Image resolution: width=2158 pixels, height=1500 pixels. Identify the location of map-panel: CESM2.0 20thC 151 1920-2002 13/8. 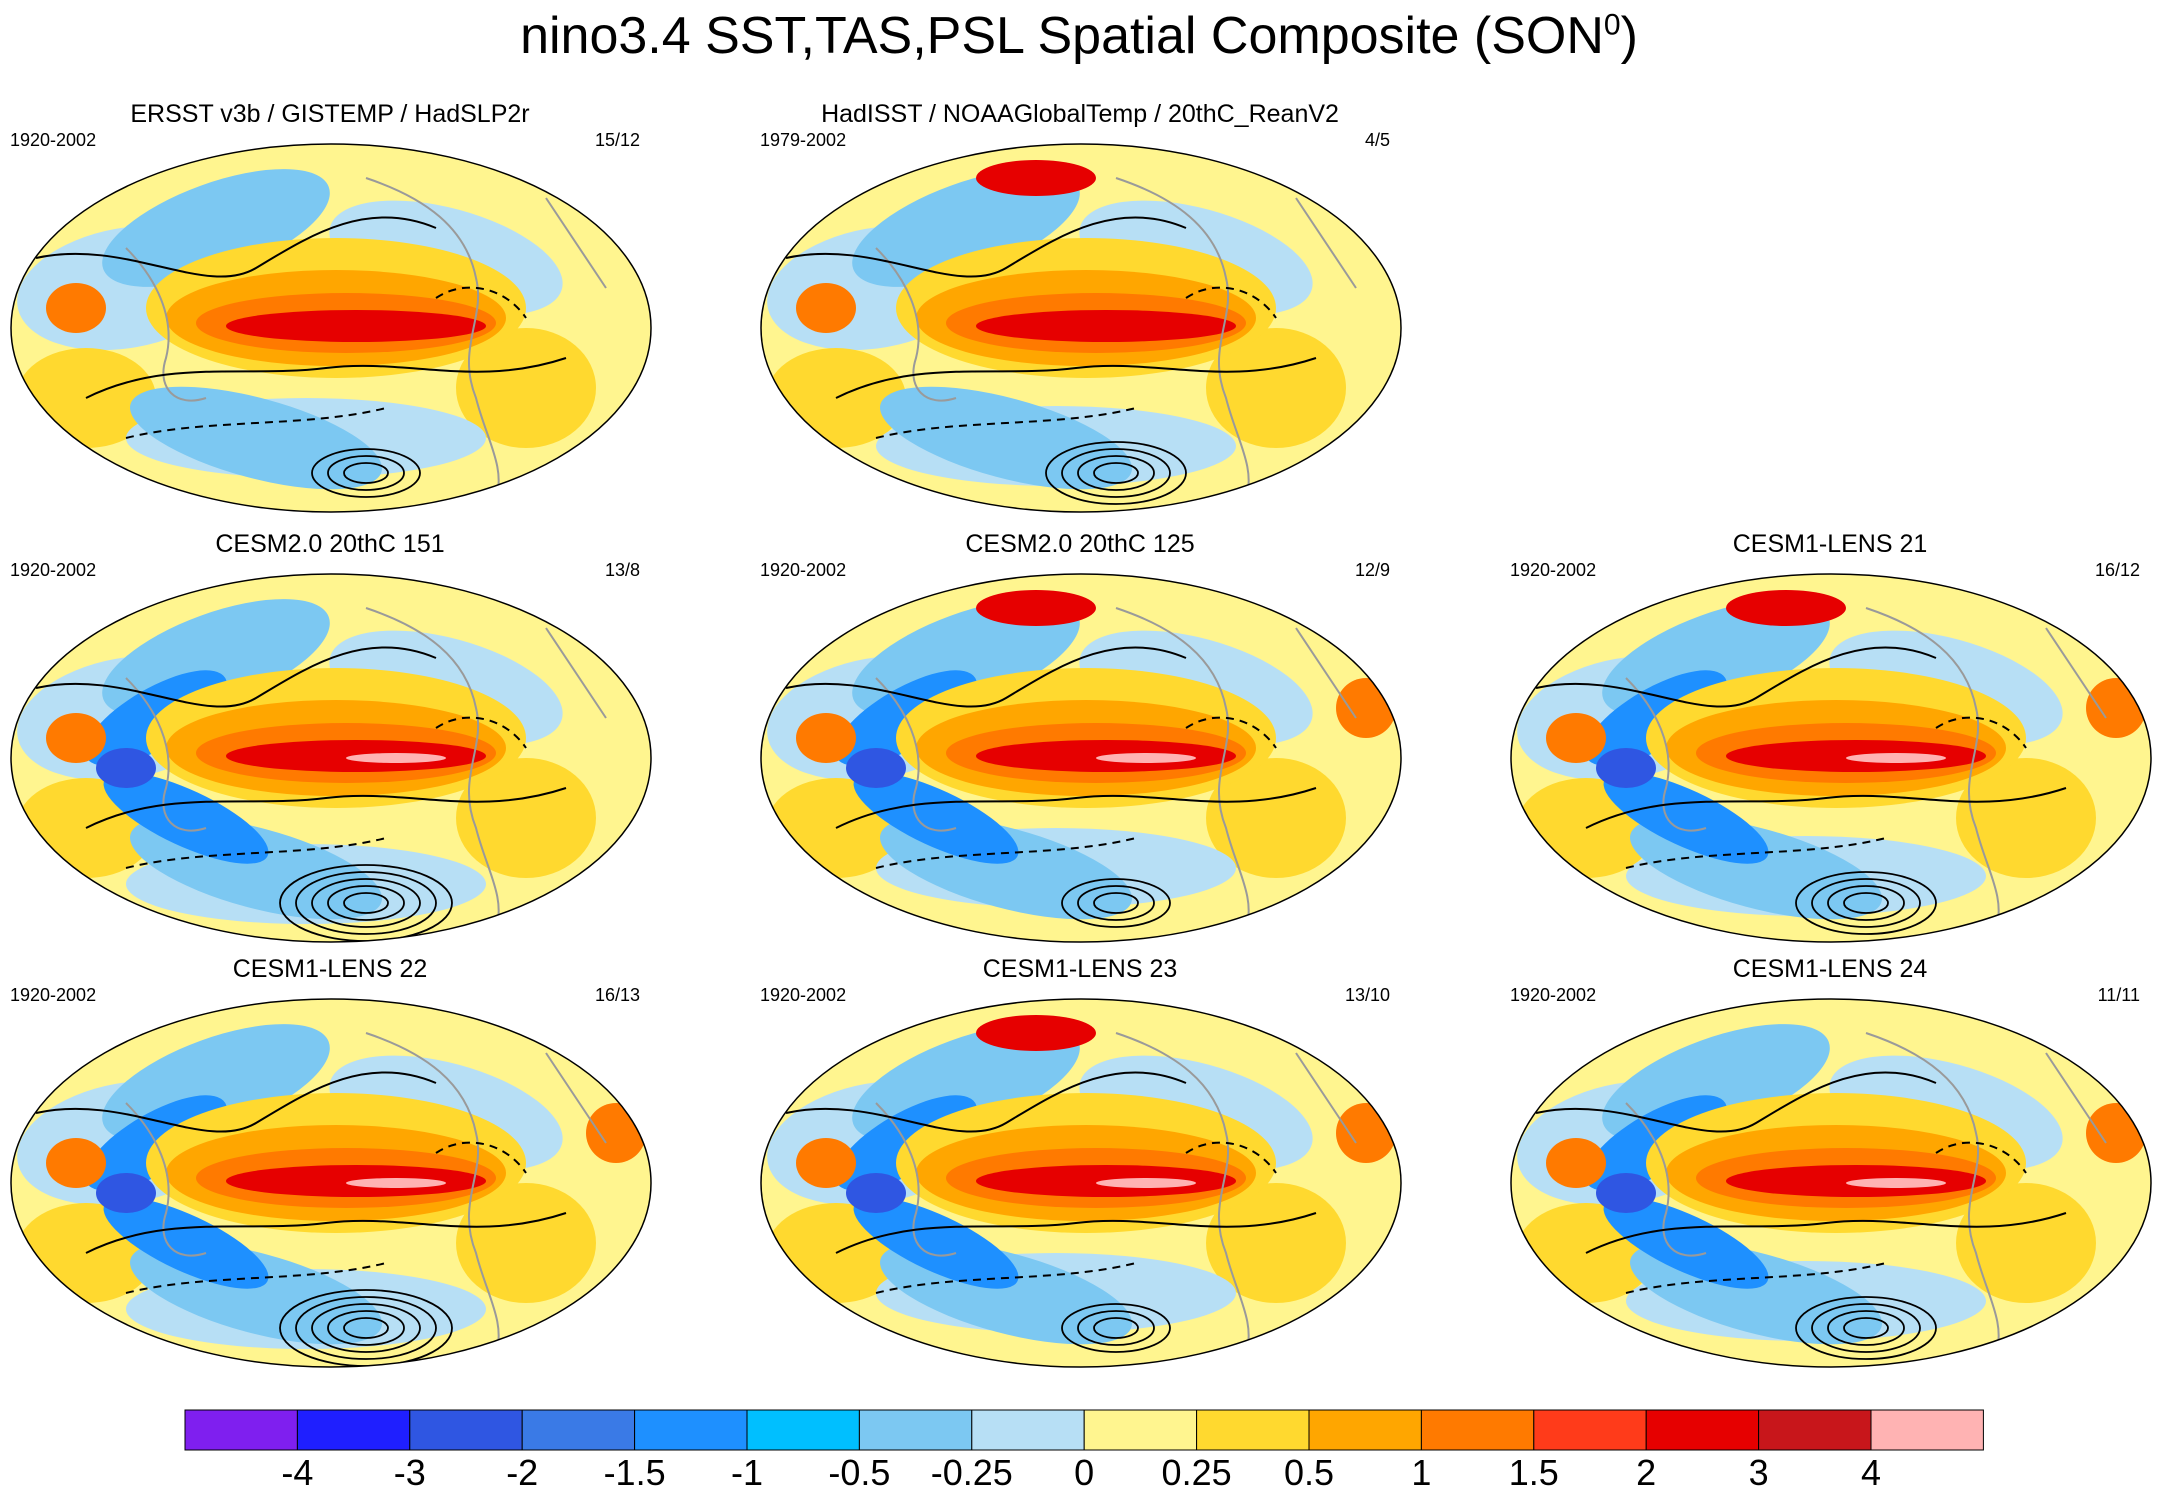
(330, 740).